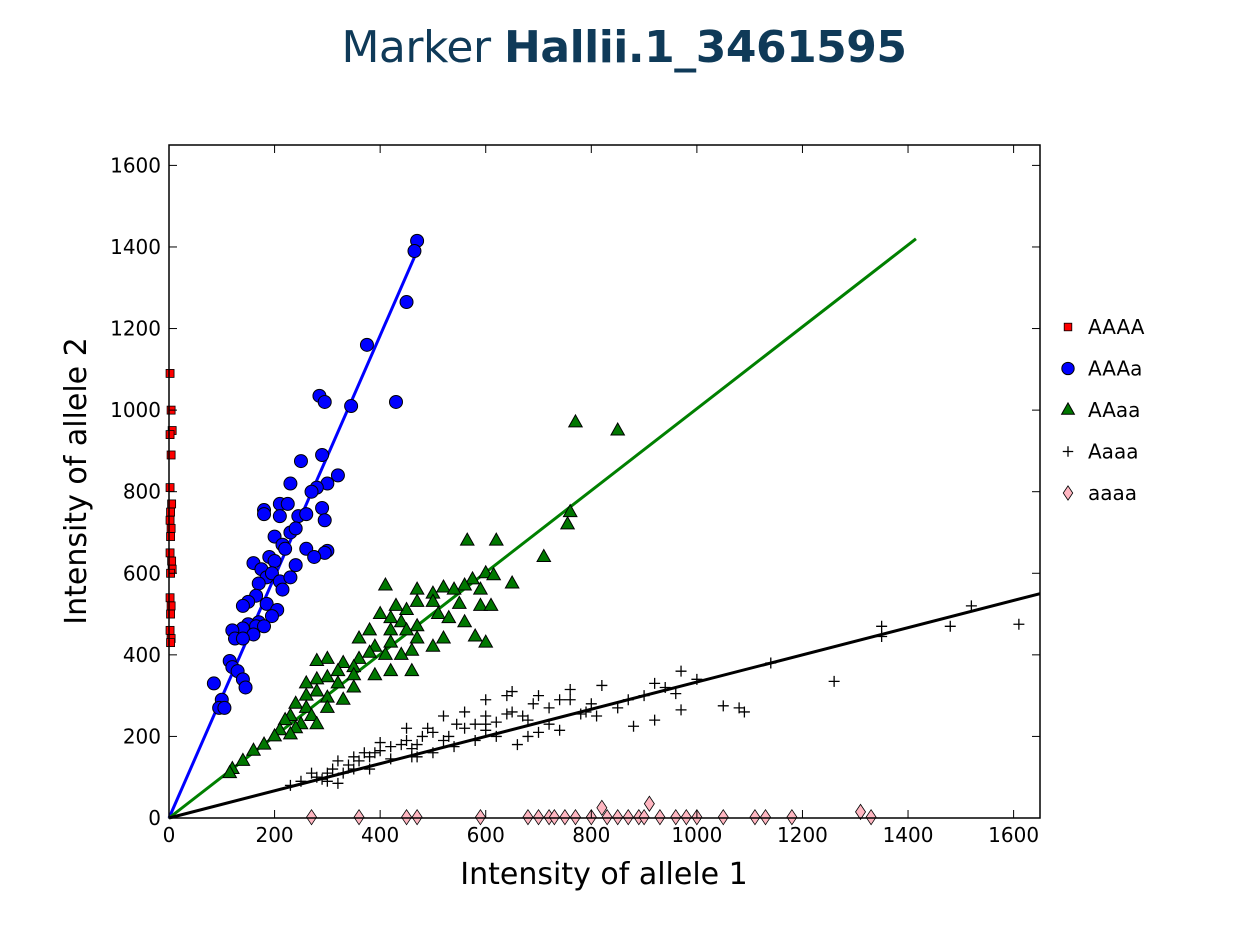  I want to click on x-tick-label: 1400, so click(908, 835).